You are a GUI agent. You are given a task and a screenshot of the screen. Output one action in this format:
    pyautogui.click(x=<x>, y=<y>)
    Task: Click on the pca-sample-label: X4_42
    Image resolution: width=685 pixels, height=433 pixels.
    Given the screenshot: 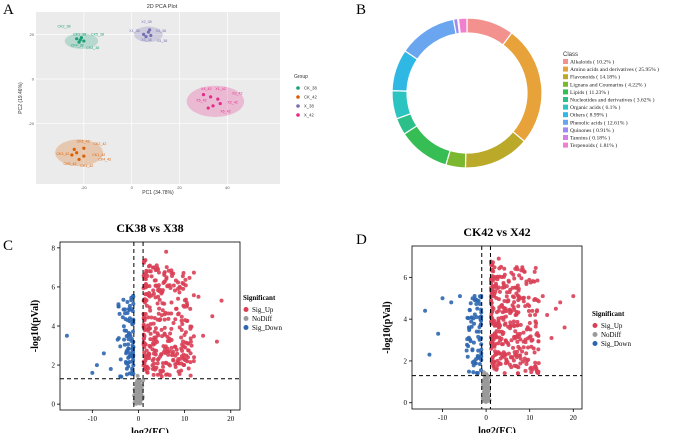 What is the action you would take?
    pyautogui.click(x=206, y=89)
    